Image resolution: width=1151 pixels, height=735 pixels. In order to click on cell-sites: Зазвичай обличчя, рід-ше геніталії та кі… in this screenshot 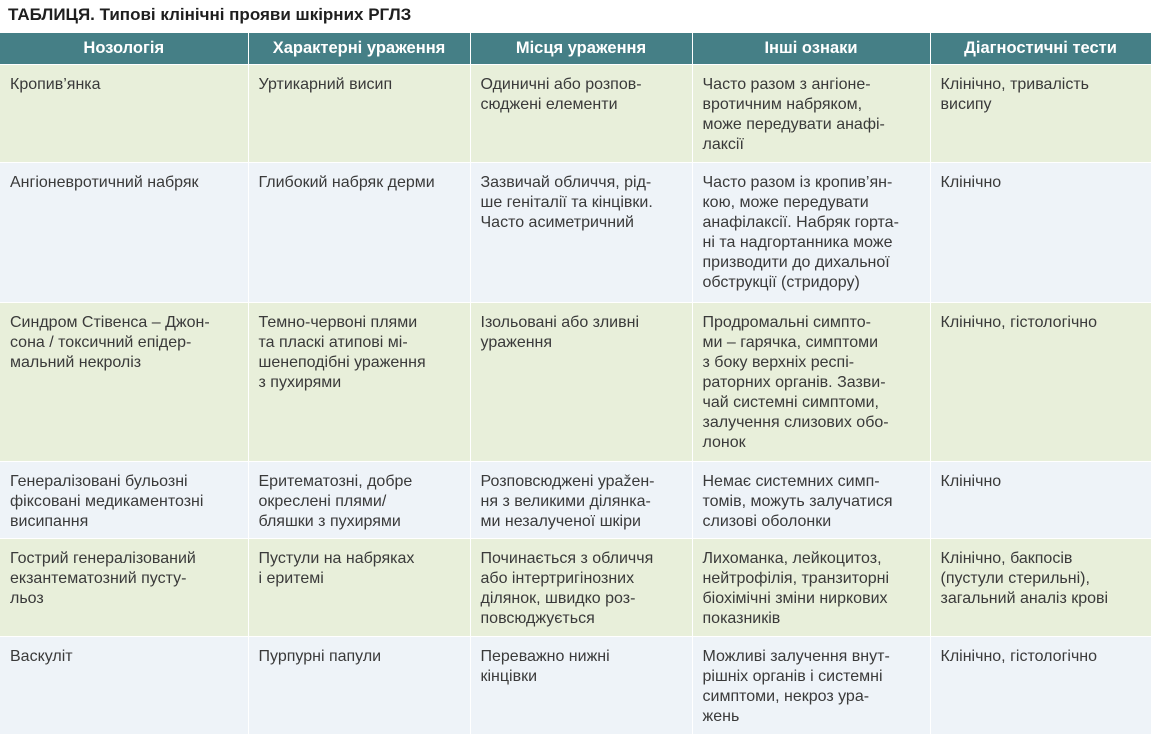, I will do `click(581, 232)`.